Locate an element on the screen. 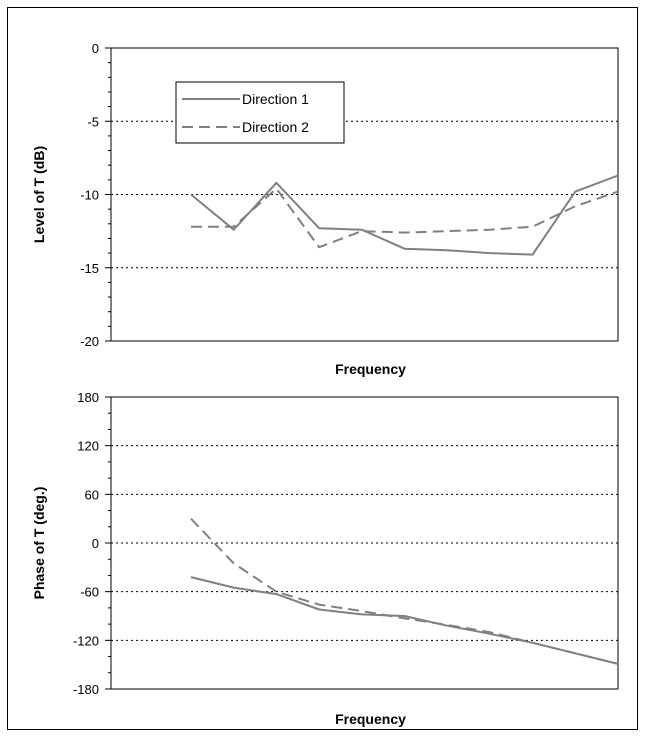 This screenshot has width=645, height=737. y-tick-label: -20 is located at coordinates (89, 341).